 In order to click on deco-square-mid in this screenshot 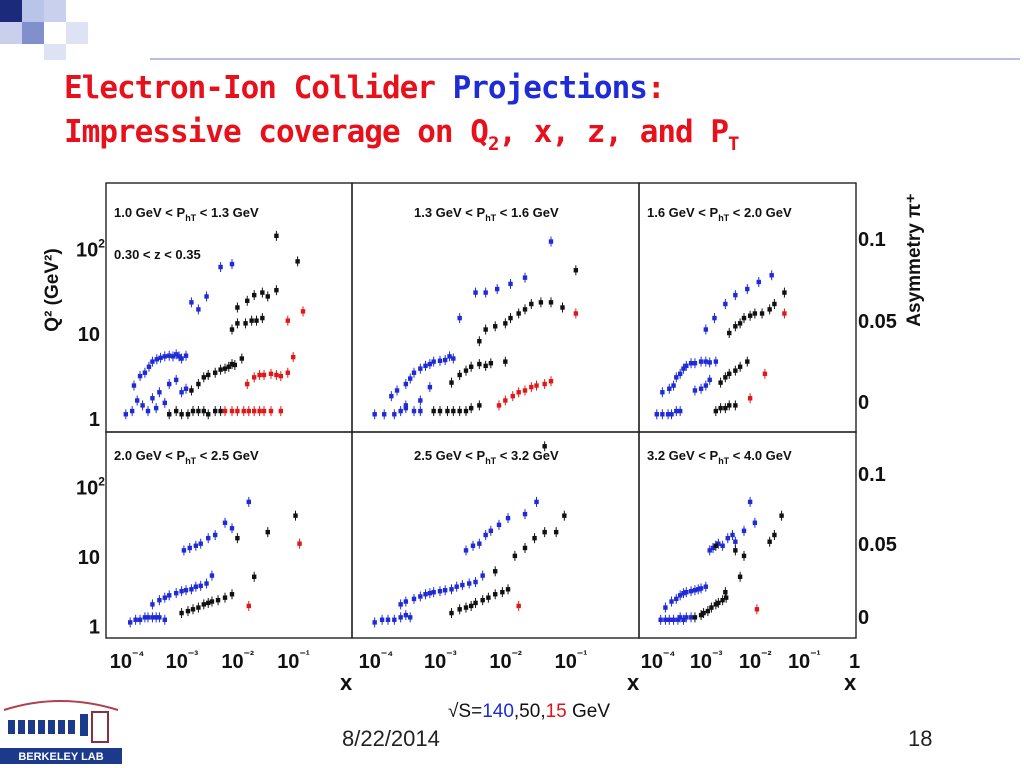, I will do `click(33, 33)`.